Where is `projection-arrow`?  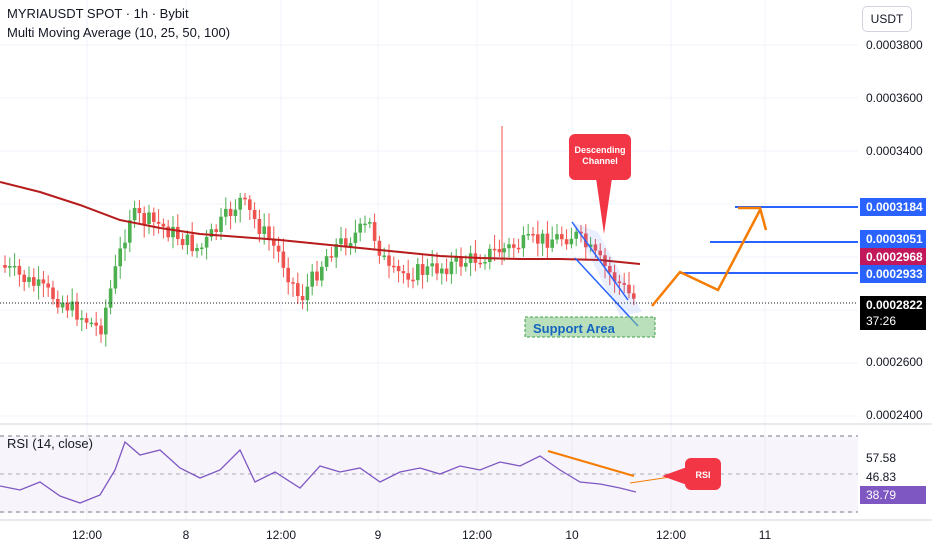
projection-arrow is located at coordinates (709, 256).